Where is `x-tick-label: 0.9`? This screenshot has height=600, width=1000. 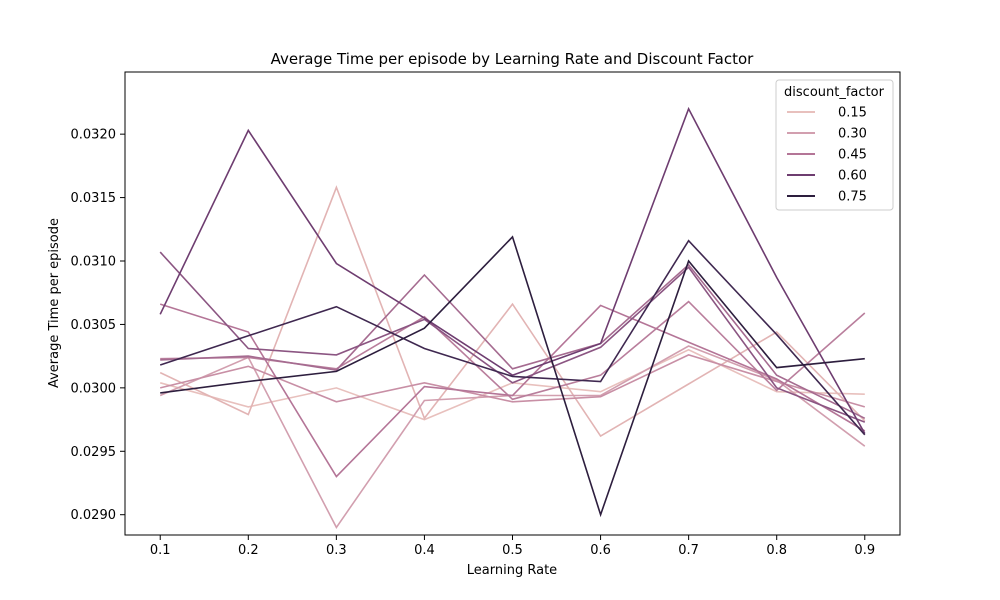 x-tick-label: 0.9 is located at coordinates (864, 550).